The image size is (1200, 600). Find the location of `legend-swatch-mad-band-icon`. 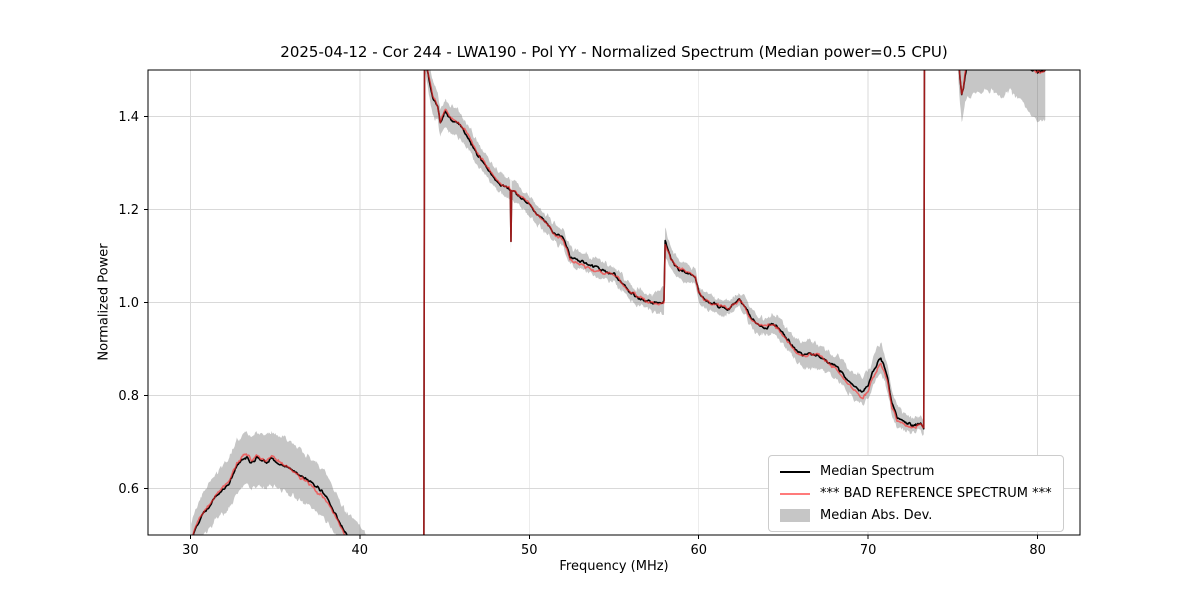

legend-swatch-mad-band-icon is located at coordinates (795, 515).